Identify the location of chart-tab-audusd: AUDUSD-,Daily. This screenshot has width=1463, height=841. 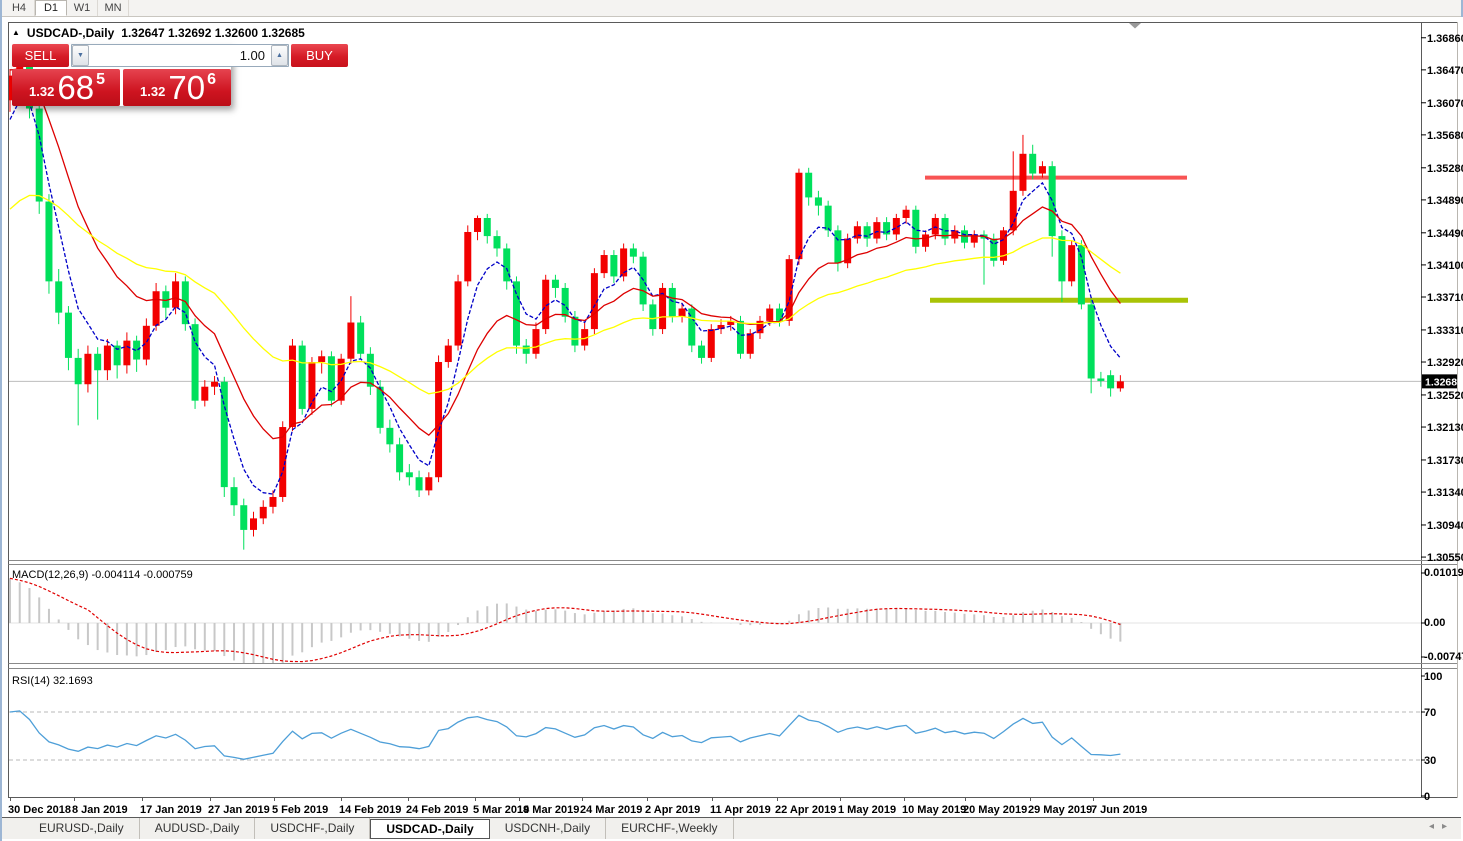
(198, 828).